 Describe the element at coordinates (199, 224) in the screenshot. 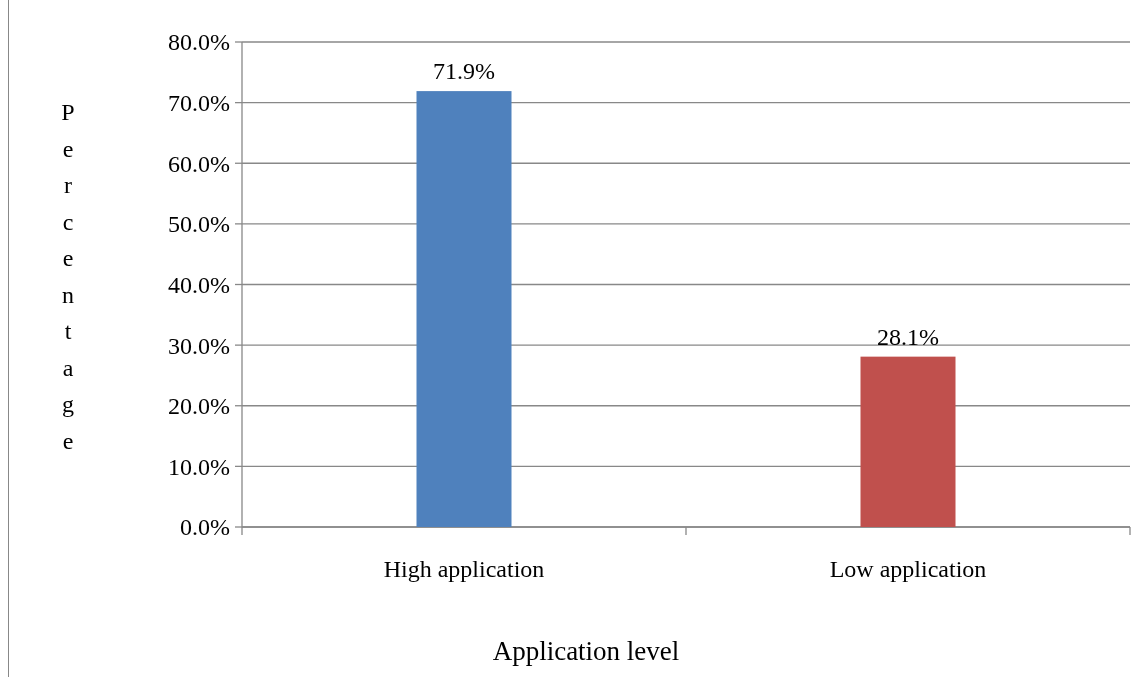

I see `y-tick-label: 50.0%` at that location.